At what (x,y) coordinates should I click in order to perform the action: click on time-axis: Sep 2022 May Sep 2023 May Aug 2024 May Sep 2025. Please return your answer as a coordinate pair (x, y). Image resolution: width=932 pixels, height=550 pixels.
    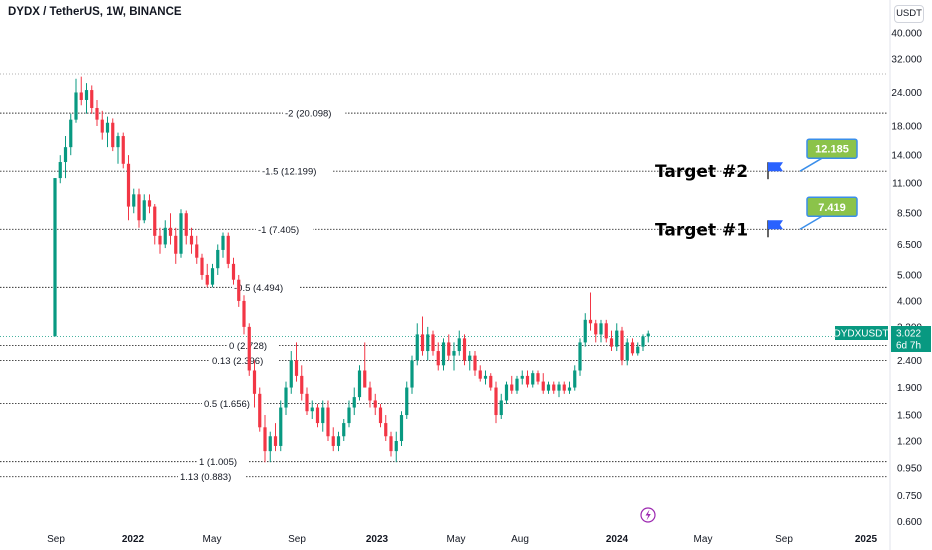
    Looking at the image, I should click on (462, 539).